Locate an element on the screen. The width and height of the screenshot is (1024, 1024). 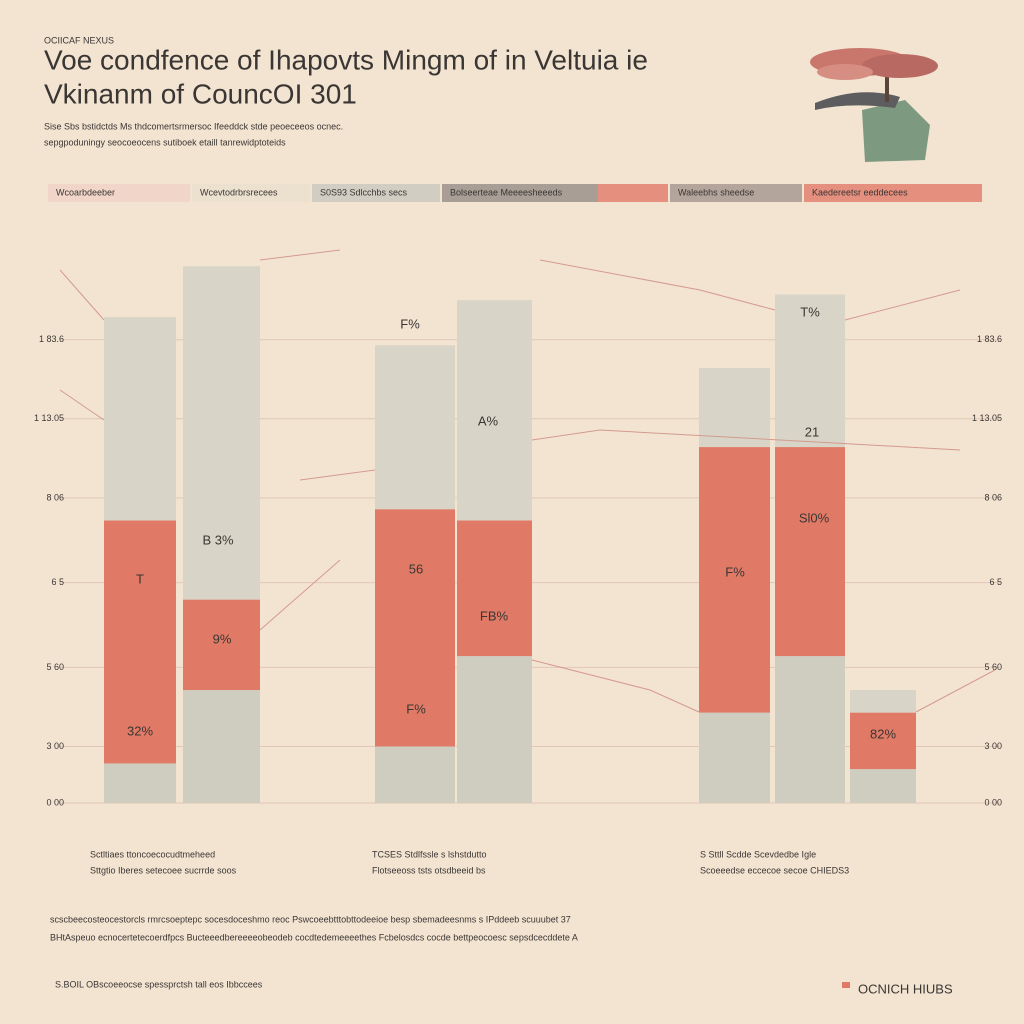
brand: OCNICH HIUBS is located at coordinates (905, 988).